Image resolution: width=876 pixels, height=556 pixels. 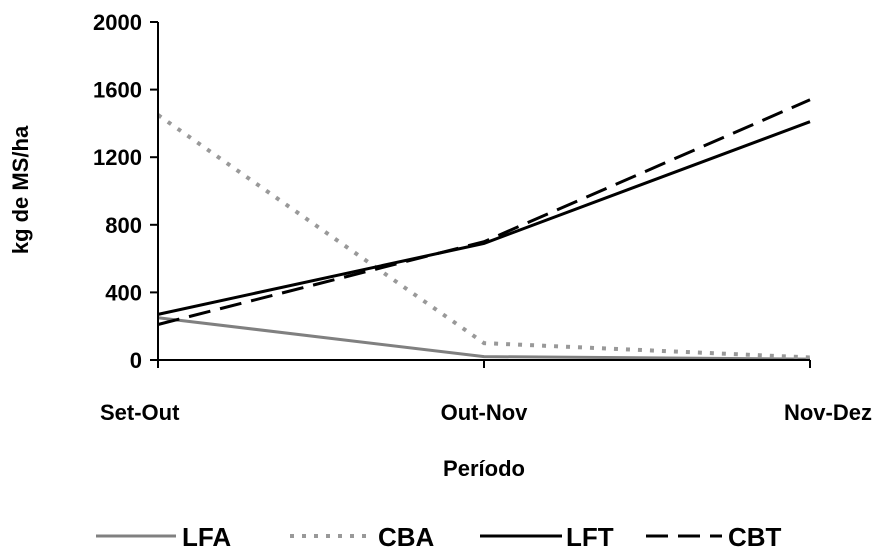 I want to click on y-tick-label: 1600, so click(x=117, y=90).